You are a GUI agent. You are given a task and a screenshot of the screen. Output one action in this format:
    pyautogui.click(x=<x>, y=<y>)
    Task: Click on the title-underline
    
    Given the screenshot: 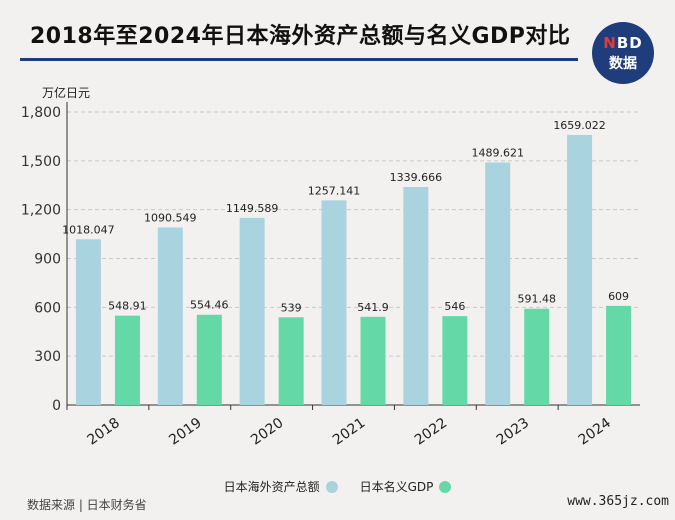 What is the action you would take?
    pyautogui.click(x=299, y=59)
    